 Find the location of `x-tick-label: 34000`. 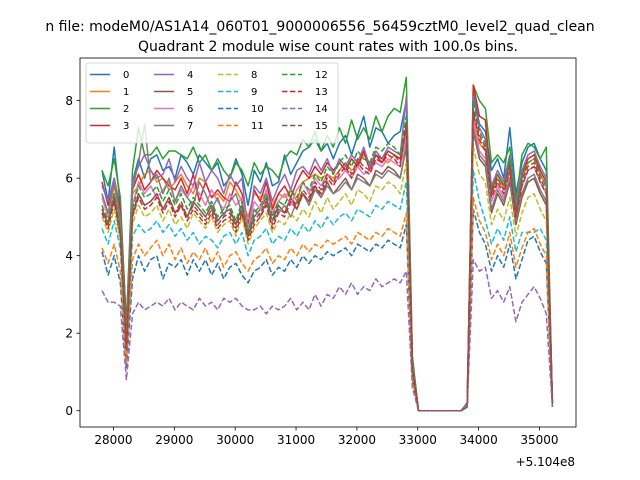

x-tick-label: 34000 is located at coordinates (479, 440).